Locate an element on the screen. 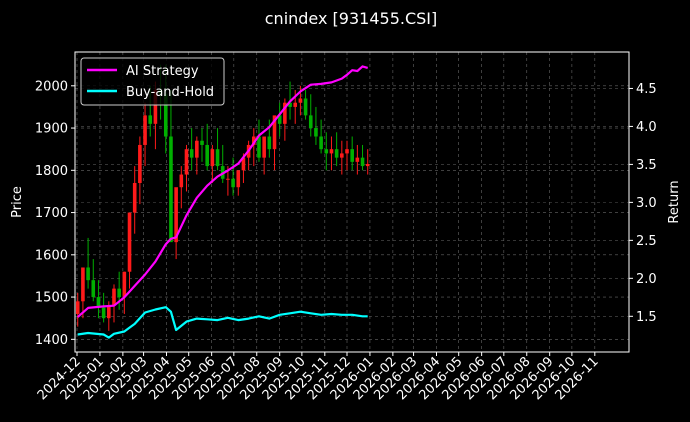  y-axis-label: Price is located at coordinates (17, 202).